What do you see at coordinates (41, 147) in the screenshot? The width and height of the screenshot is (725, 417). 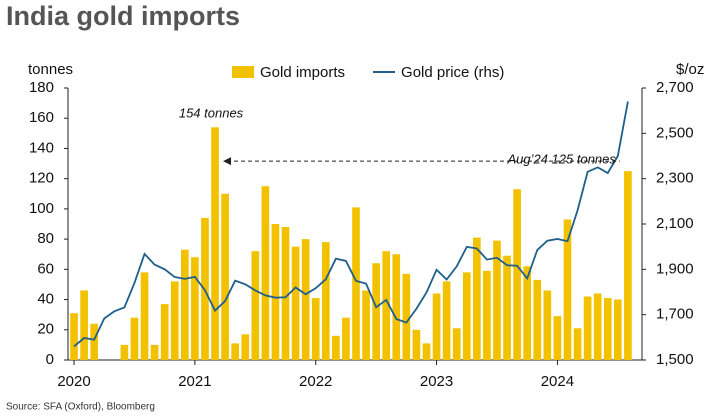 I see `y-tick-label: 140` at bounding box center [41, 147].